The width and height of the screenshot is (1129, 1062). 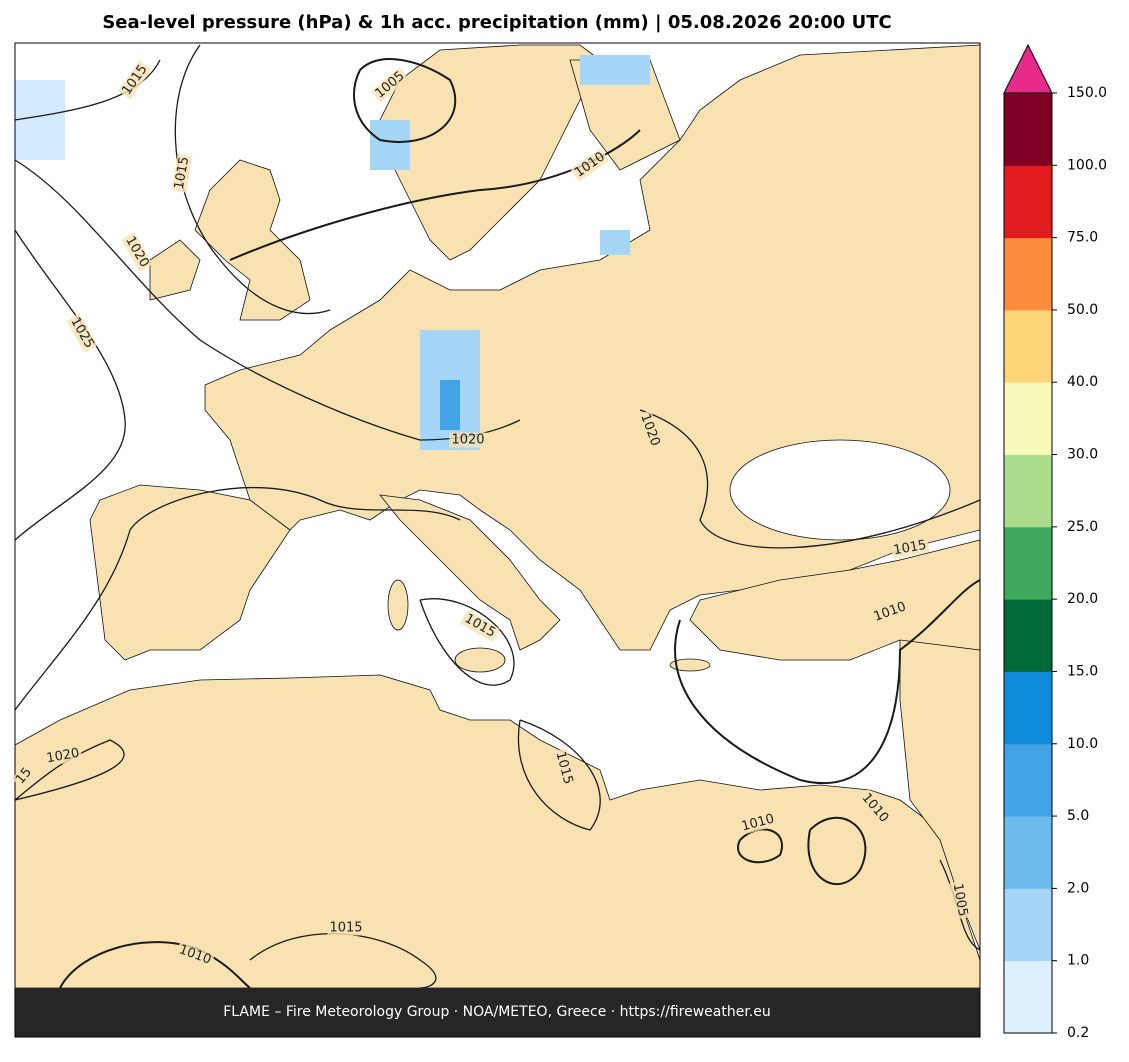 I want to click on isobar-label: 1005, so click(x=960, y=899).